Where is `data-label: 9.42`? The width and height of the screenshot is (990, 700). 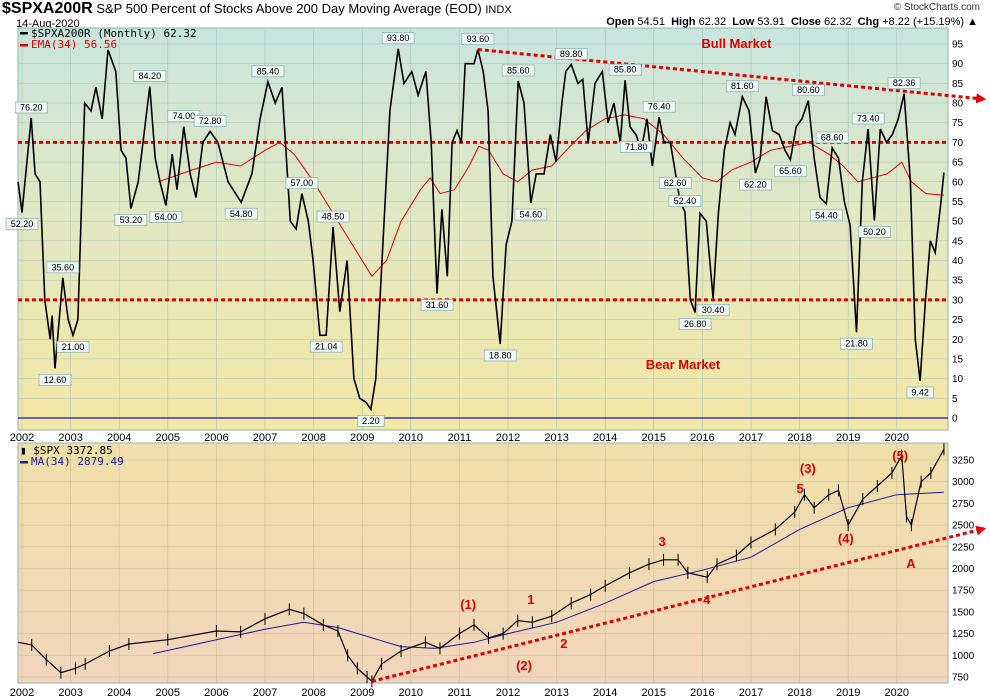
data-label: 9.42 is located at coordinates (920, 392).